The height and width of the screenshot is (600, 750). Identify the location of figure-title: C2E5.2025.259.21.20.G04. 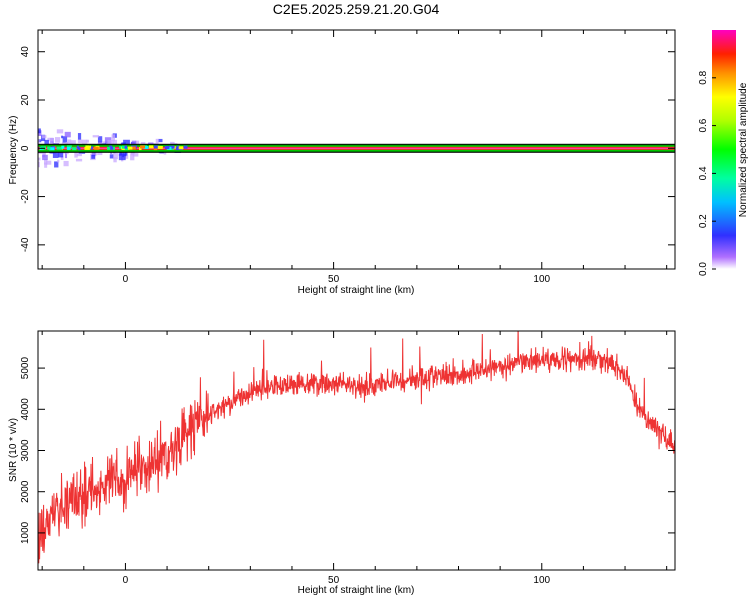
(356, 9).